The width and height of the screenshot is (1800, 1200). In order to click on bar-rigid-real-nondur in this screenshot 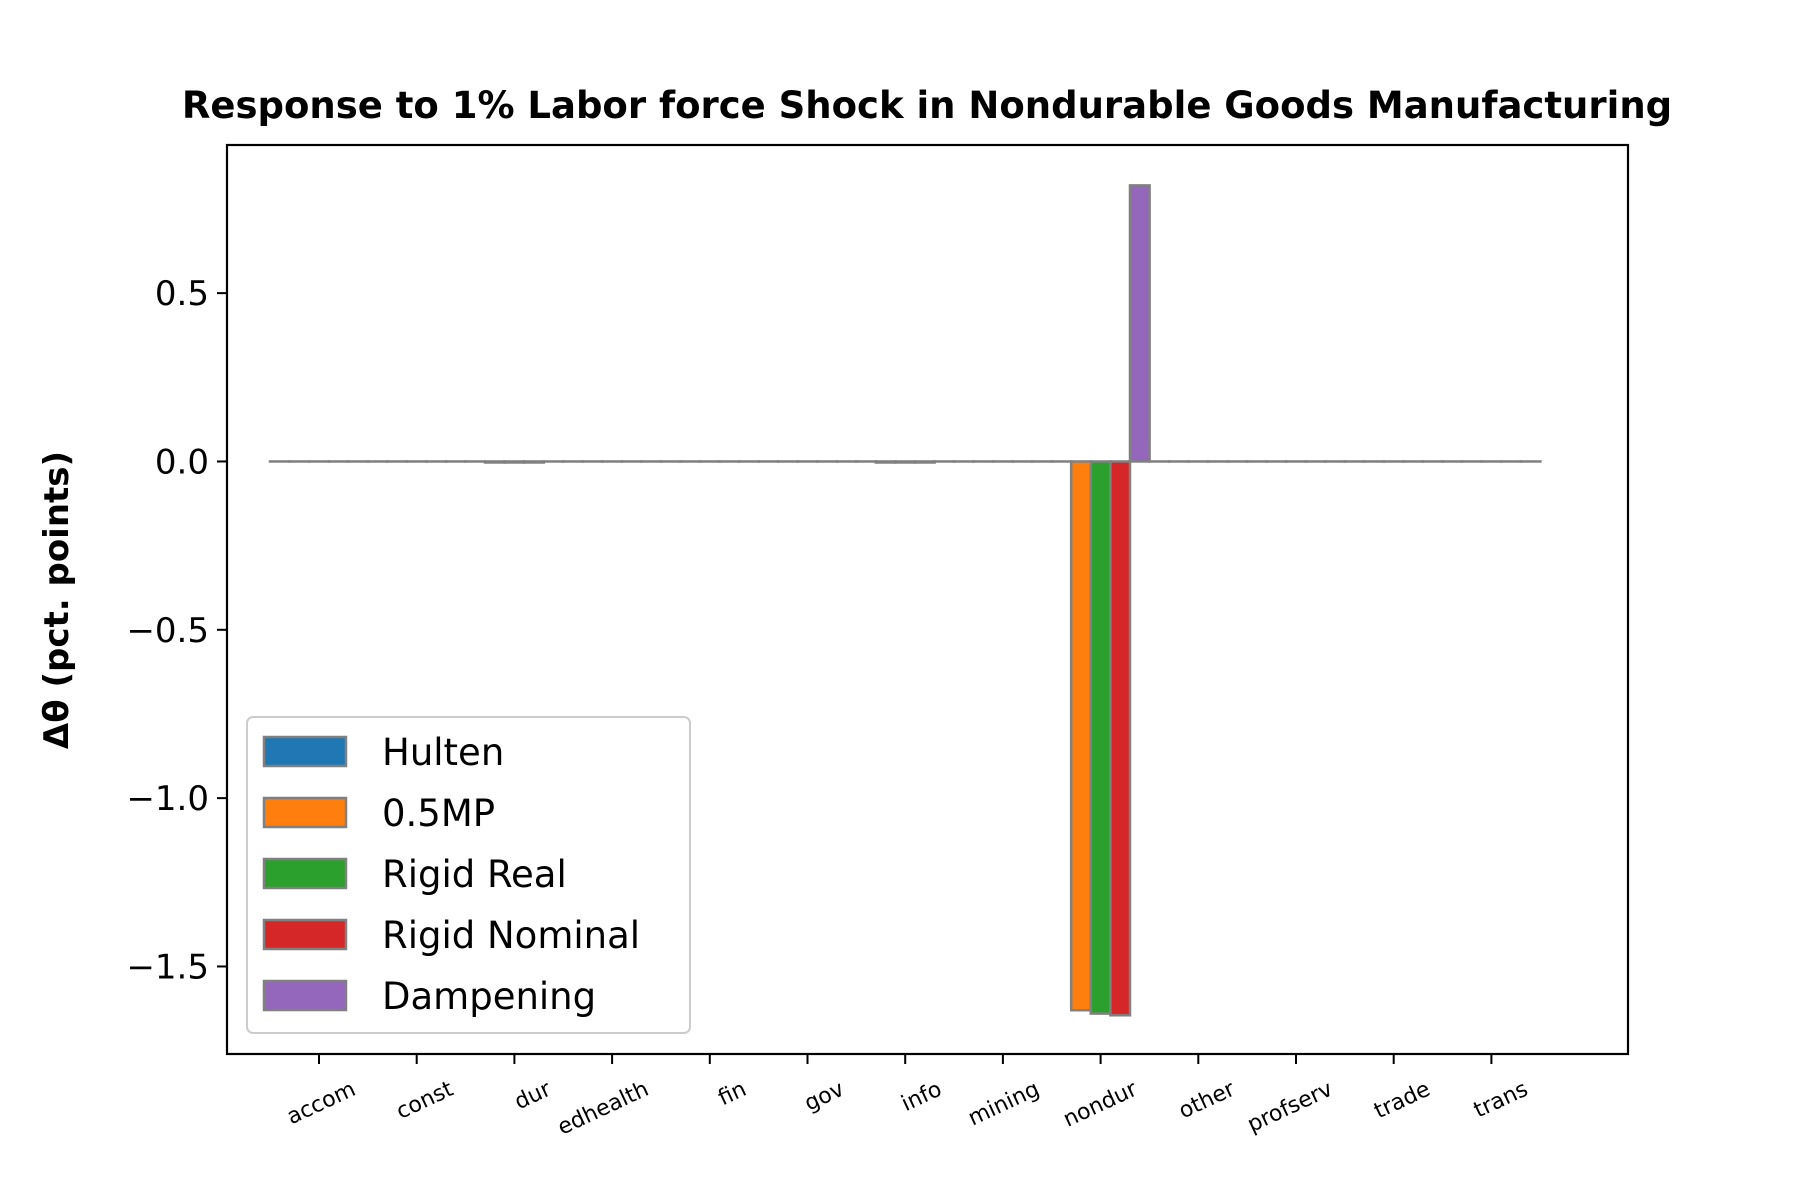, I will do `click(1100, 737)`.